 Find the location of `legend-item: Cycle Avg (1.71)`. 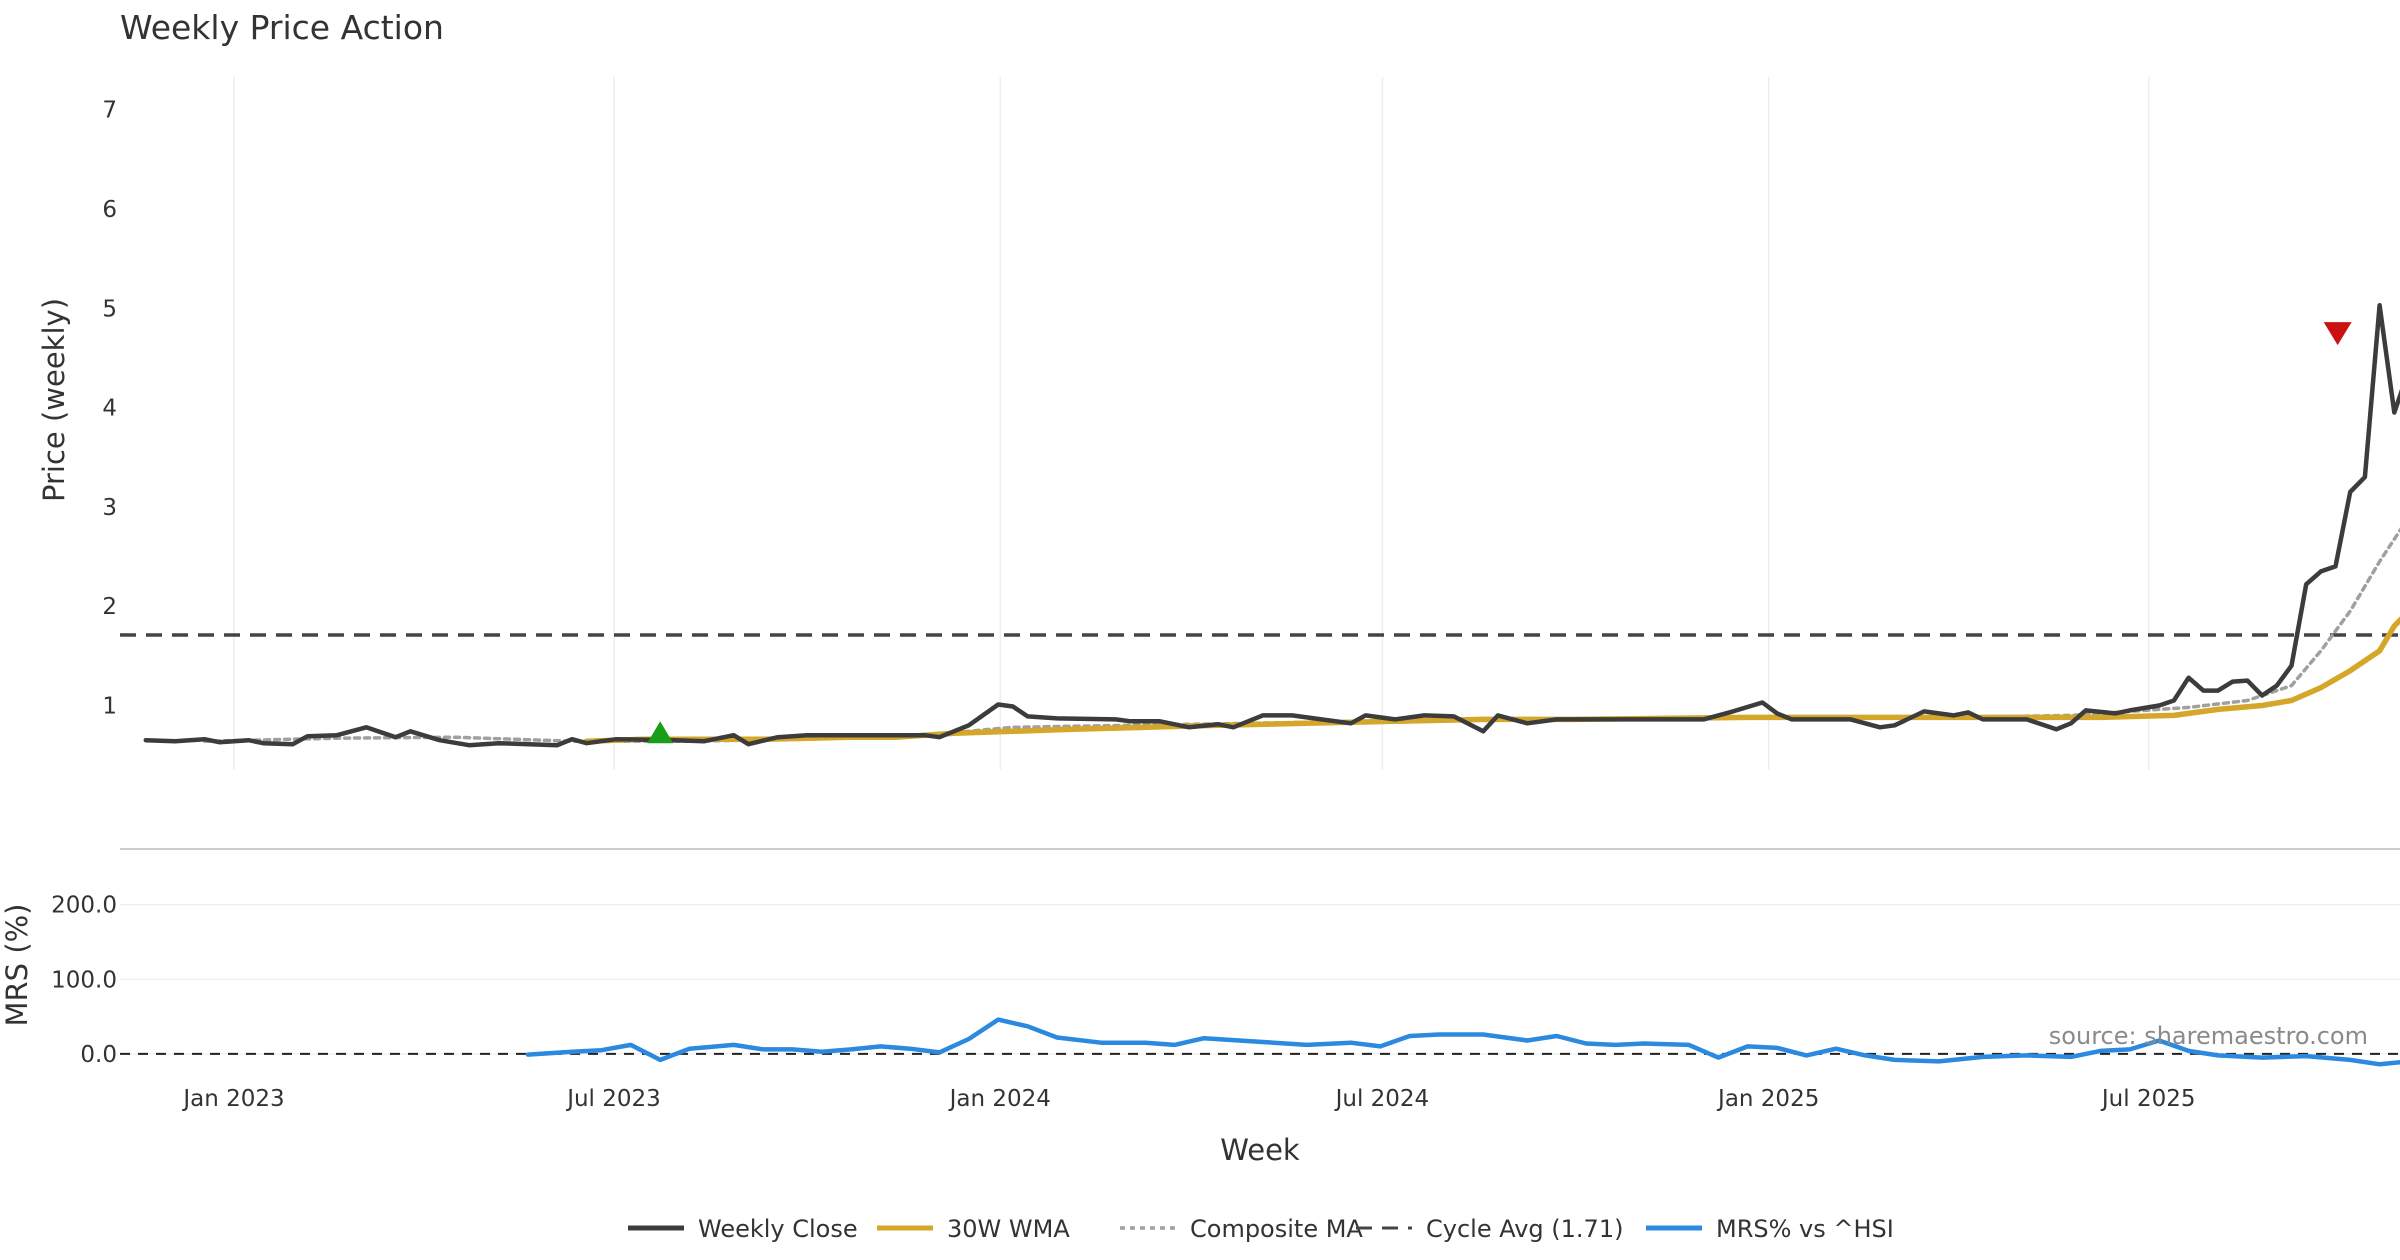

legend-item: Cycle Avg (1.71) is located at coordinates (1489, 1229).